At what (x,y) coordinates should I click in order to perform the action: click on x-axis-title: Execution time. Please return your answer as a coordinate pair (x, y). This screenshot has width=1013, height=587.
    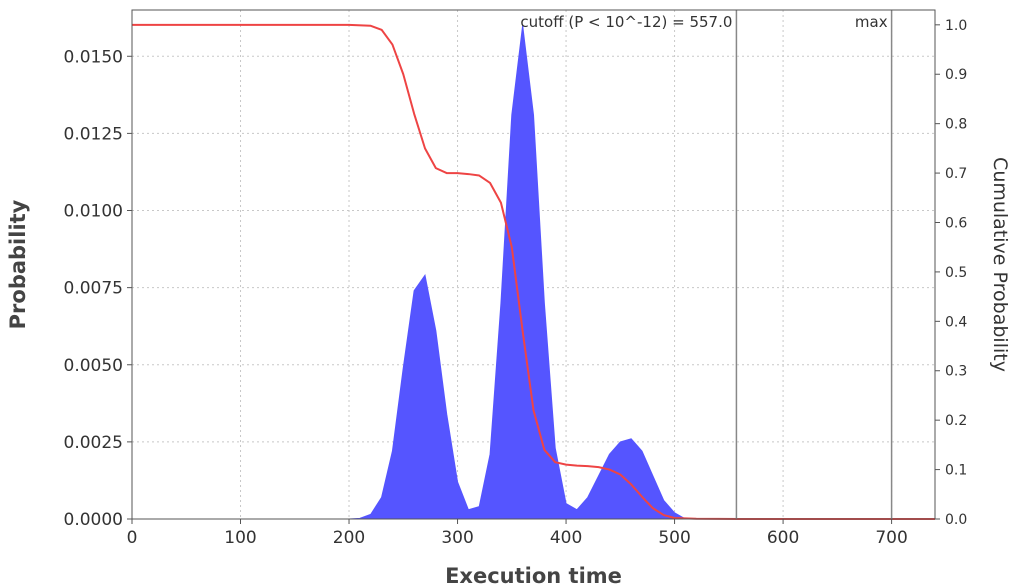
    Looking at the image, I should click on (533, 575).